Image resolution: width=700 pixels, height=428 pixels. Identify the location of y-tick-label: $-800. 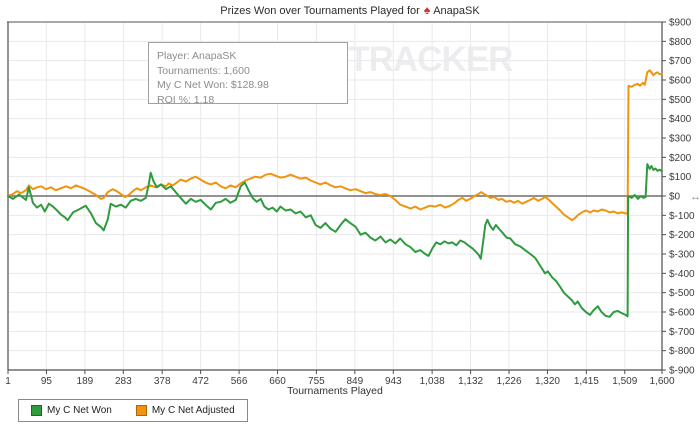
(682, 351).